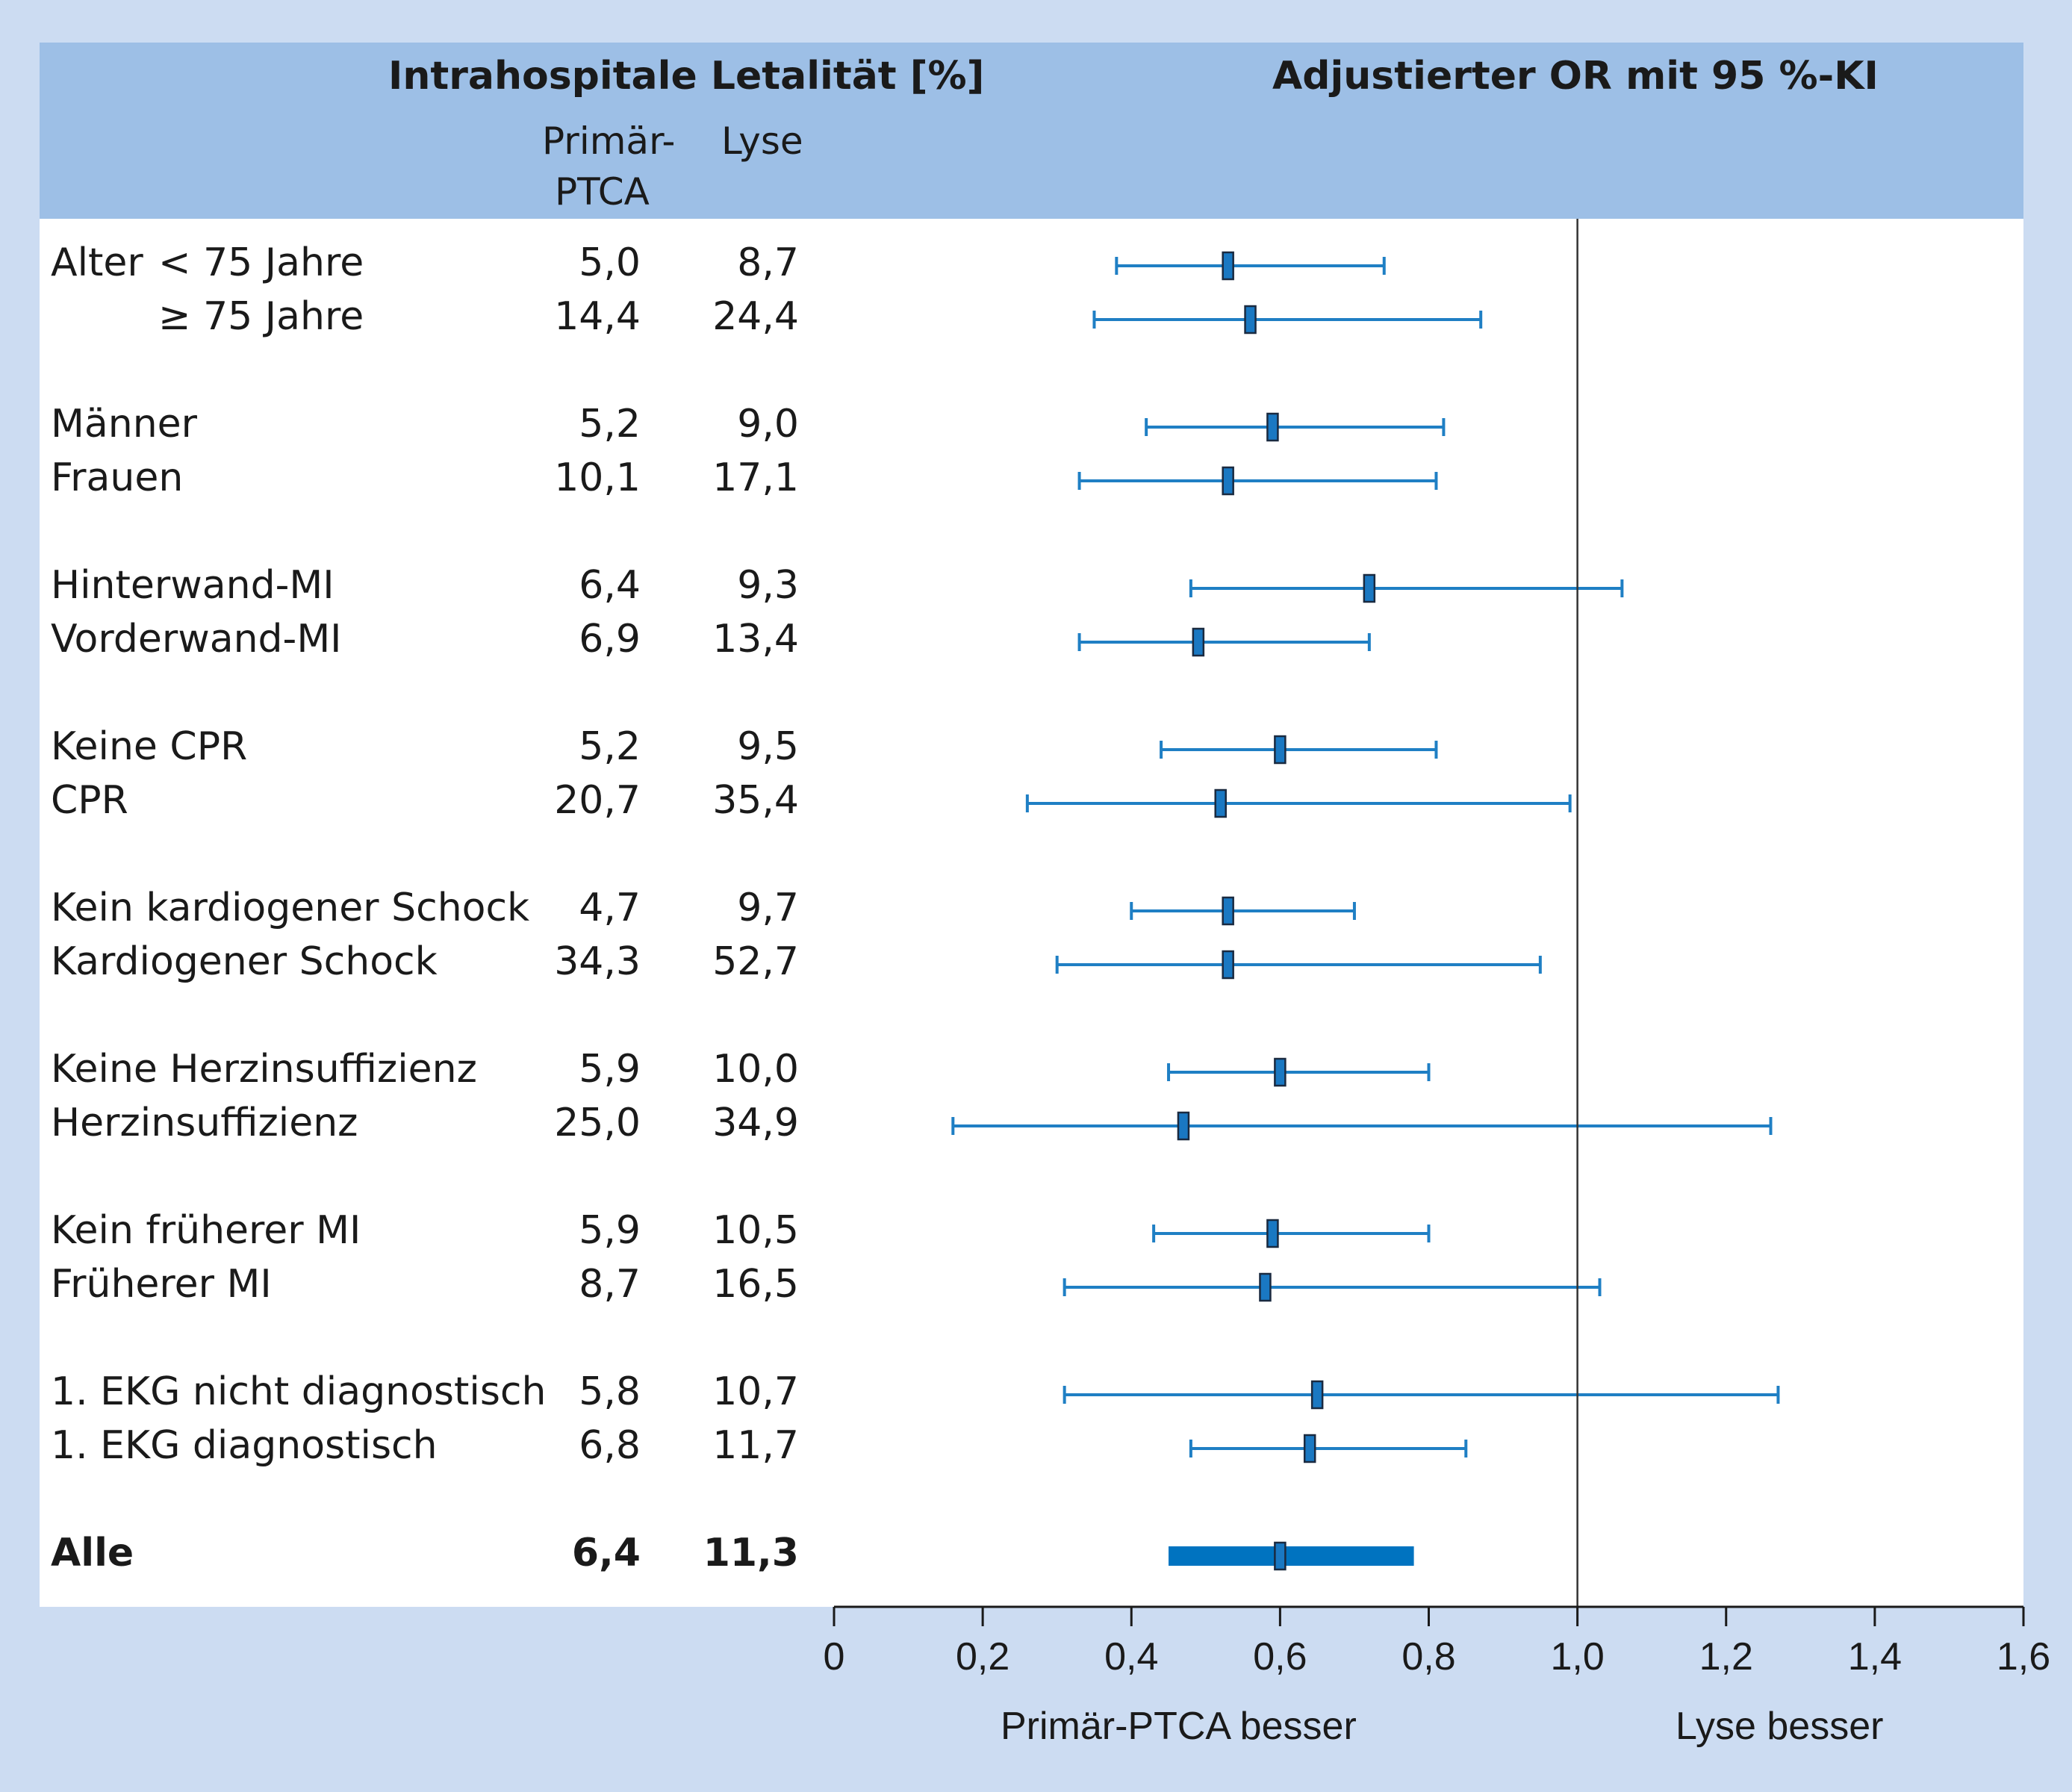  I want to click on lyse-value: 9,7, so click(768, 908).